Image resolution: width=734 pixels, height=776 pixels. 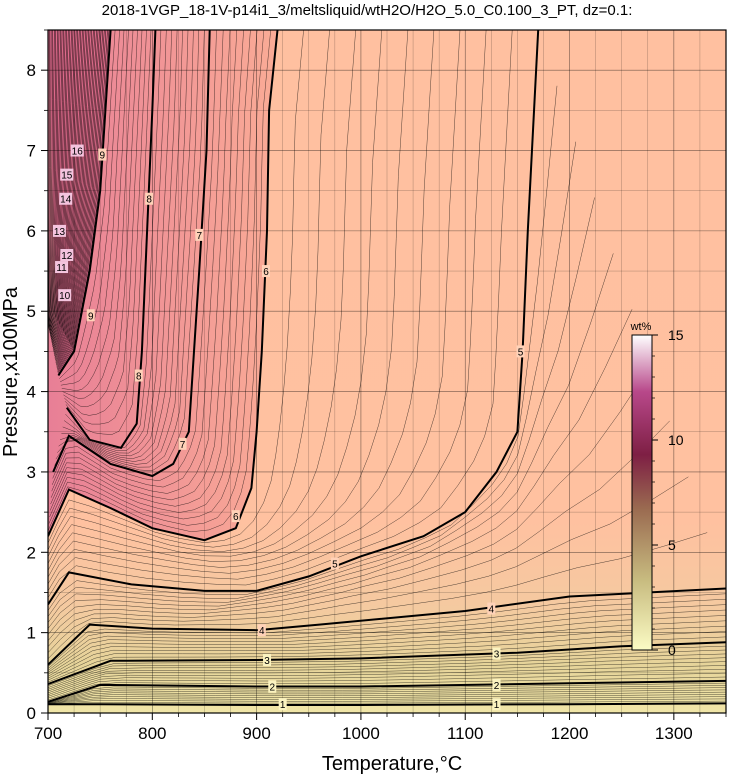 What do you see at coordinates (182, 444) in the screenshot?
I see `contour-label: 7` at bounding box center [182, 444].